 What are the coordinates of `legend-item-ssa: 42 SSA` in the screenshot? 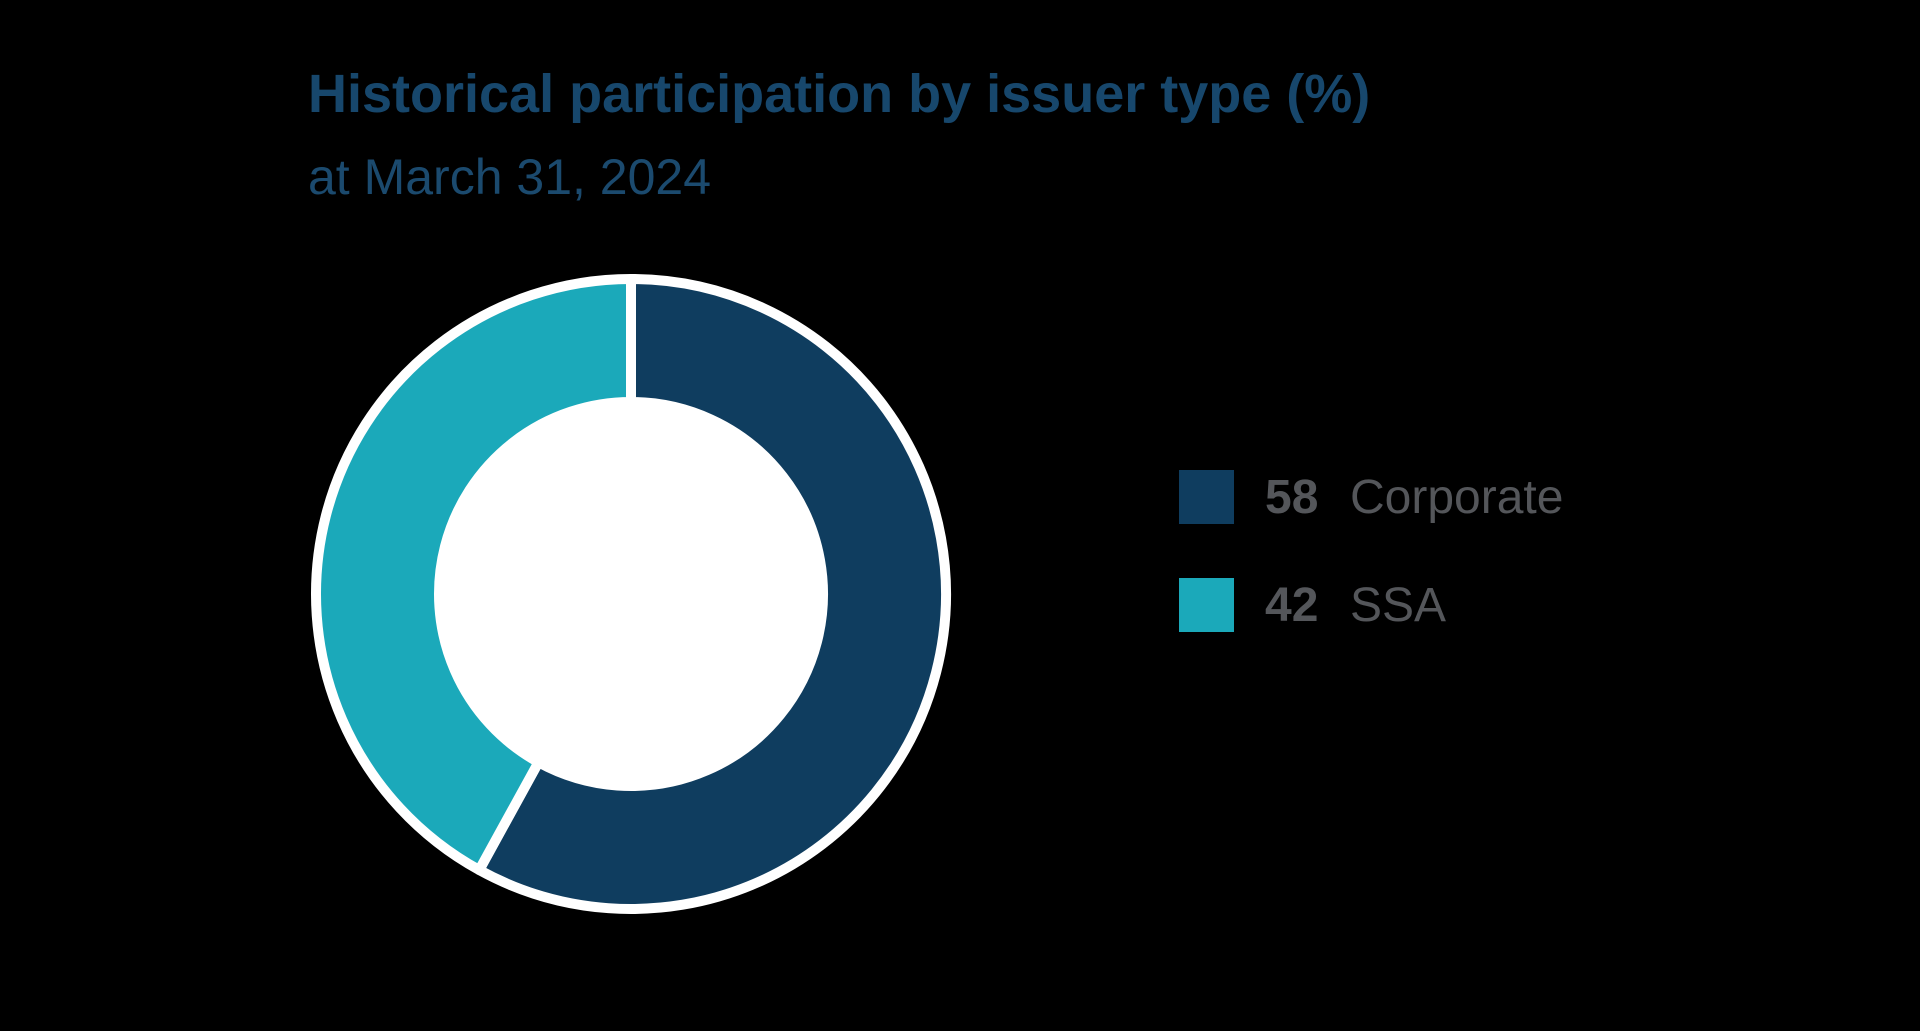 It's located at (1371, 605).